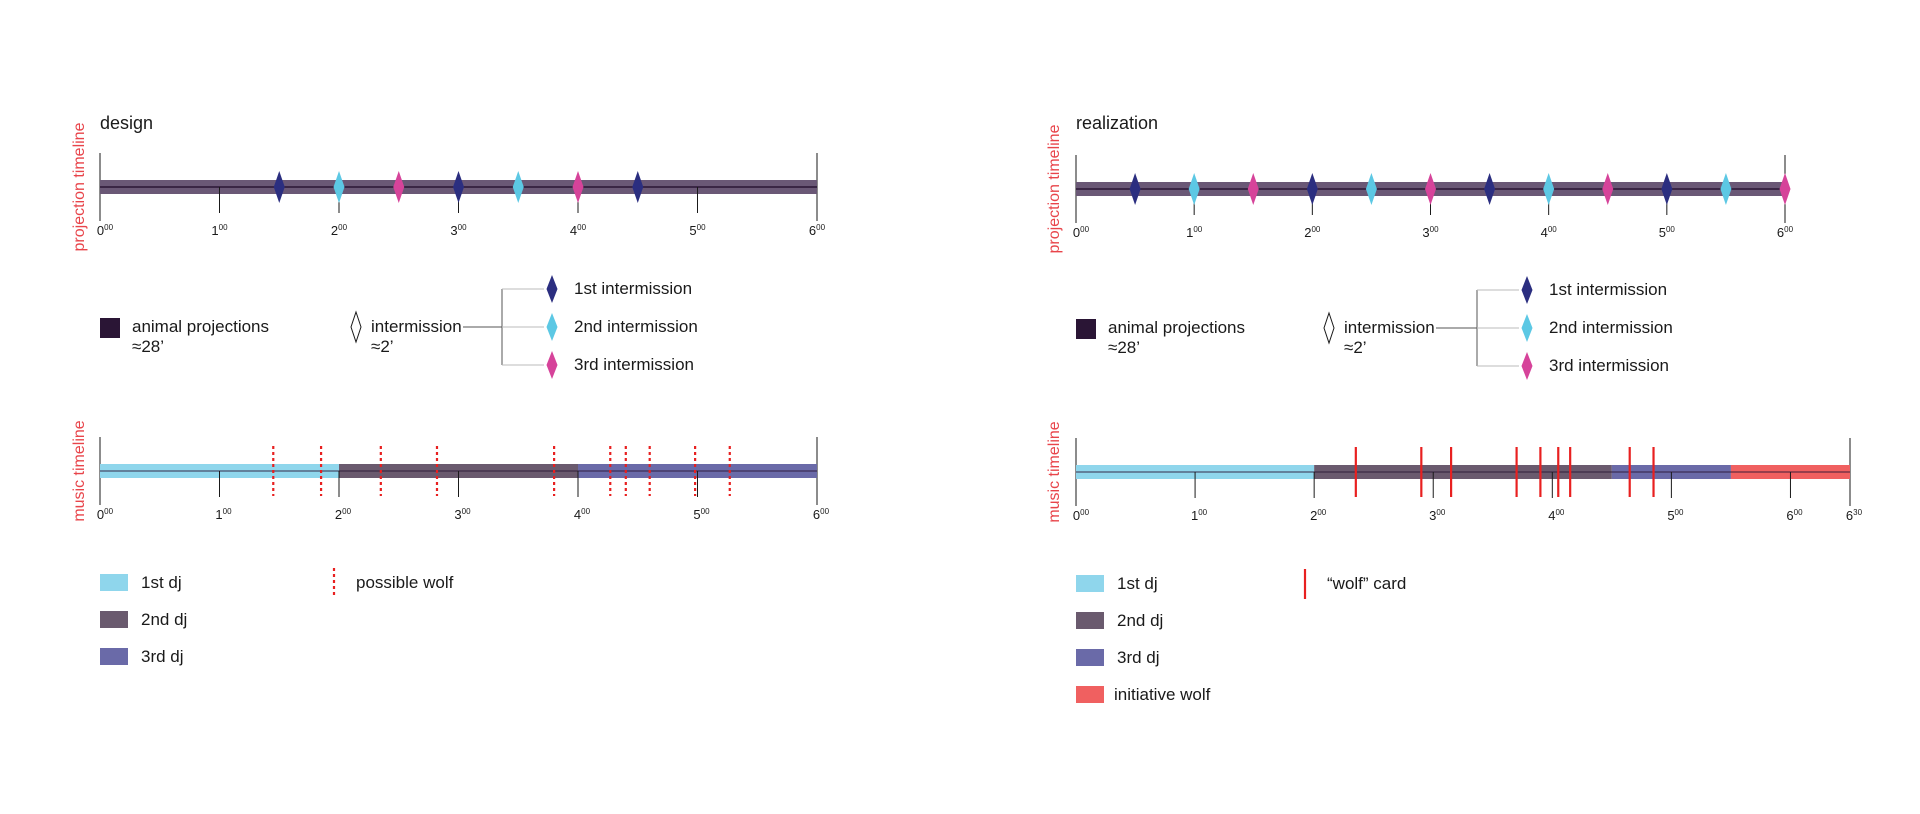 The image size is (1920, 814). I want to click on initiative-label: initiative wolf, so click(1162, 694).